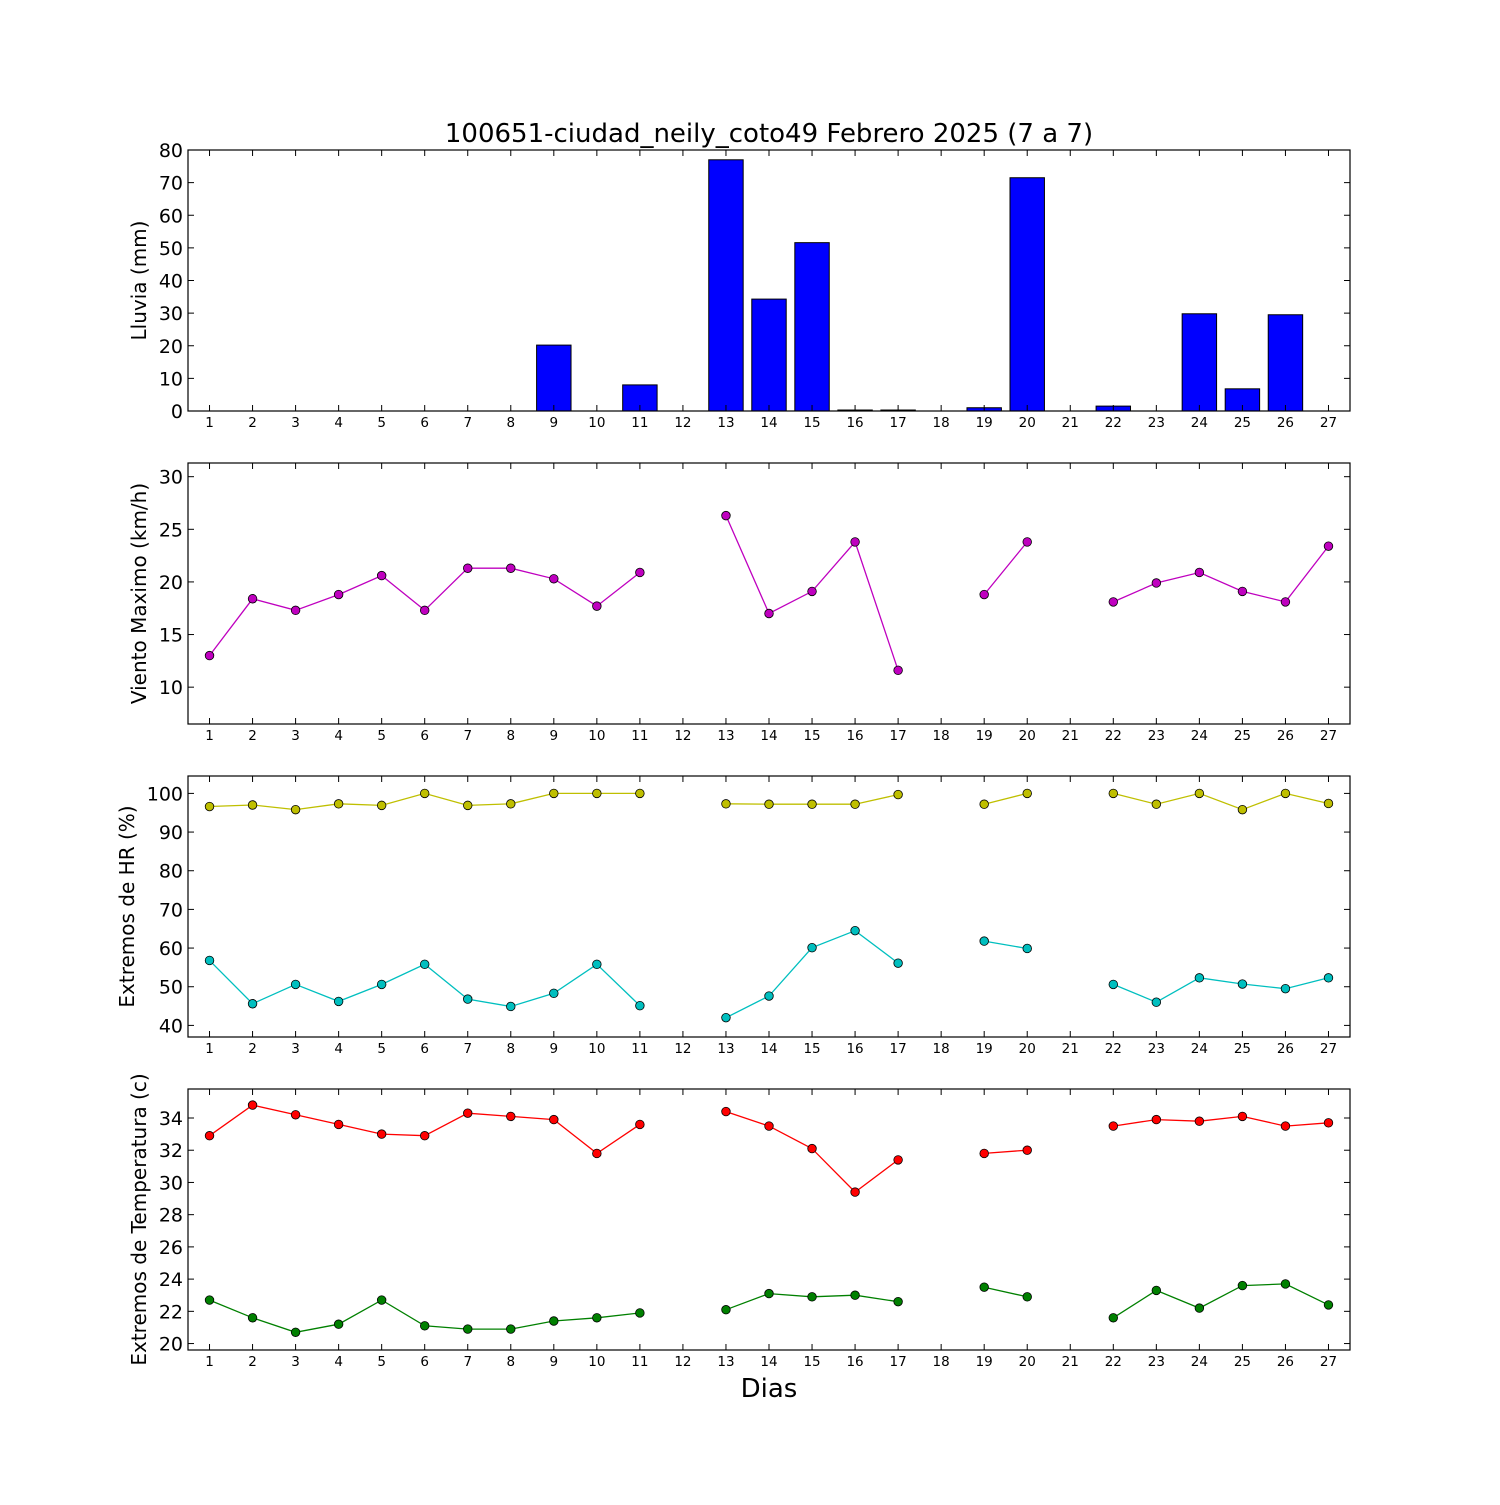 The image size is (1500, 1505). I want to click on x-tick-label: 1, so click(209, 423).